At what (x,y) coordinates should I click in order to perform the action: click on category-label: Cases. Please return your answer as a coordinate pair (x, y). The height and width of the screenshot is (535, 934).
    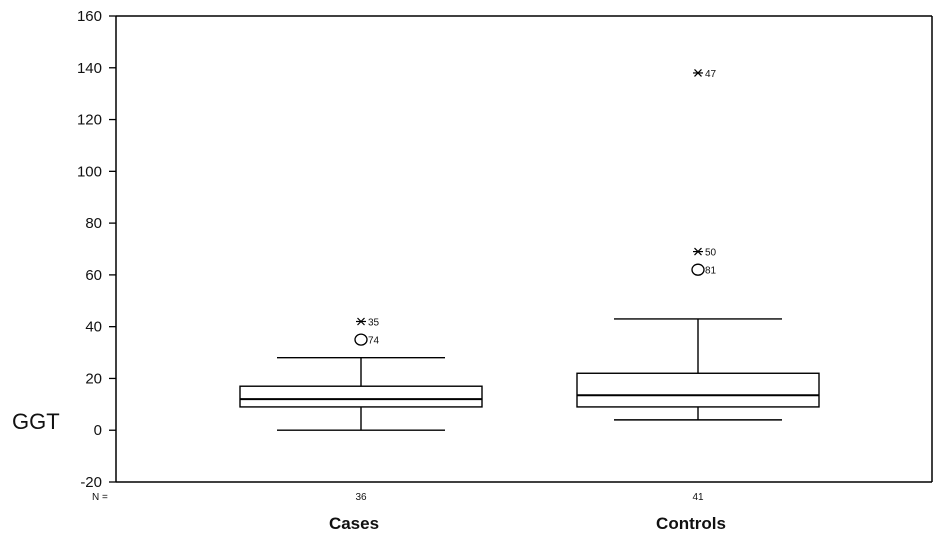
    Looking at the image, I should click on (354, 523).